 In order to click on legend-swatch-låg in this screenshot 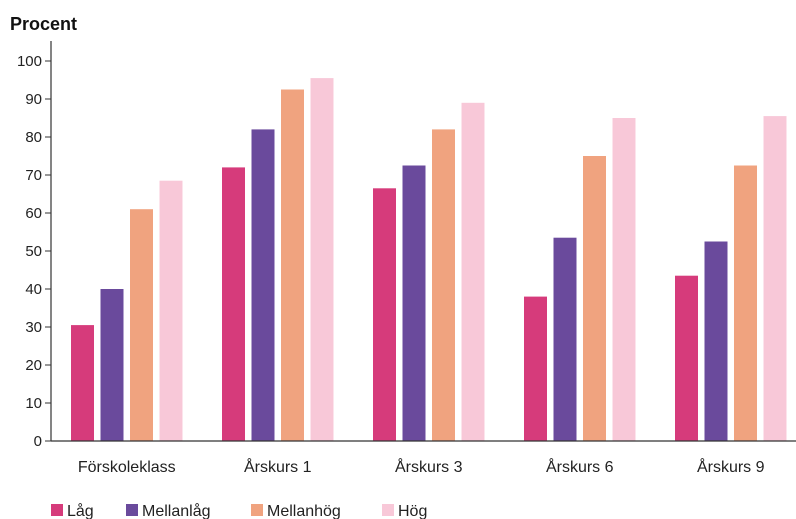, I will do `click(57, 510)`.